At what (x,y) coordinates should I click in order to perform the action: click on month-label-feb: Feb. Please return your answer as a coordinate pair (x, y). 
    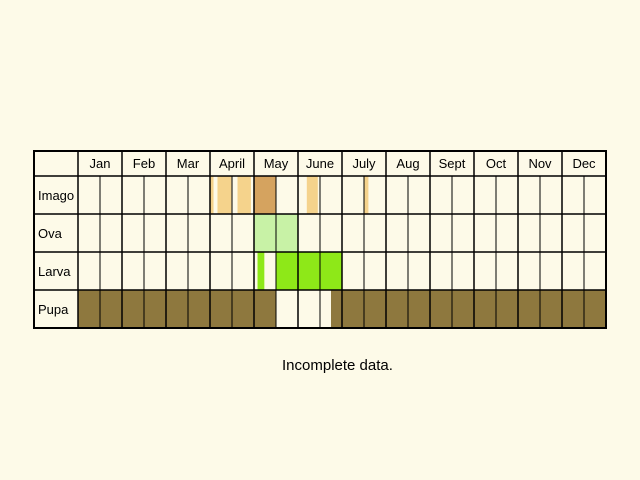
    Looking at the image, I should click on (144, 163).